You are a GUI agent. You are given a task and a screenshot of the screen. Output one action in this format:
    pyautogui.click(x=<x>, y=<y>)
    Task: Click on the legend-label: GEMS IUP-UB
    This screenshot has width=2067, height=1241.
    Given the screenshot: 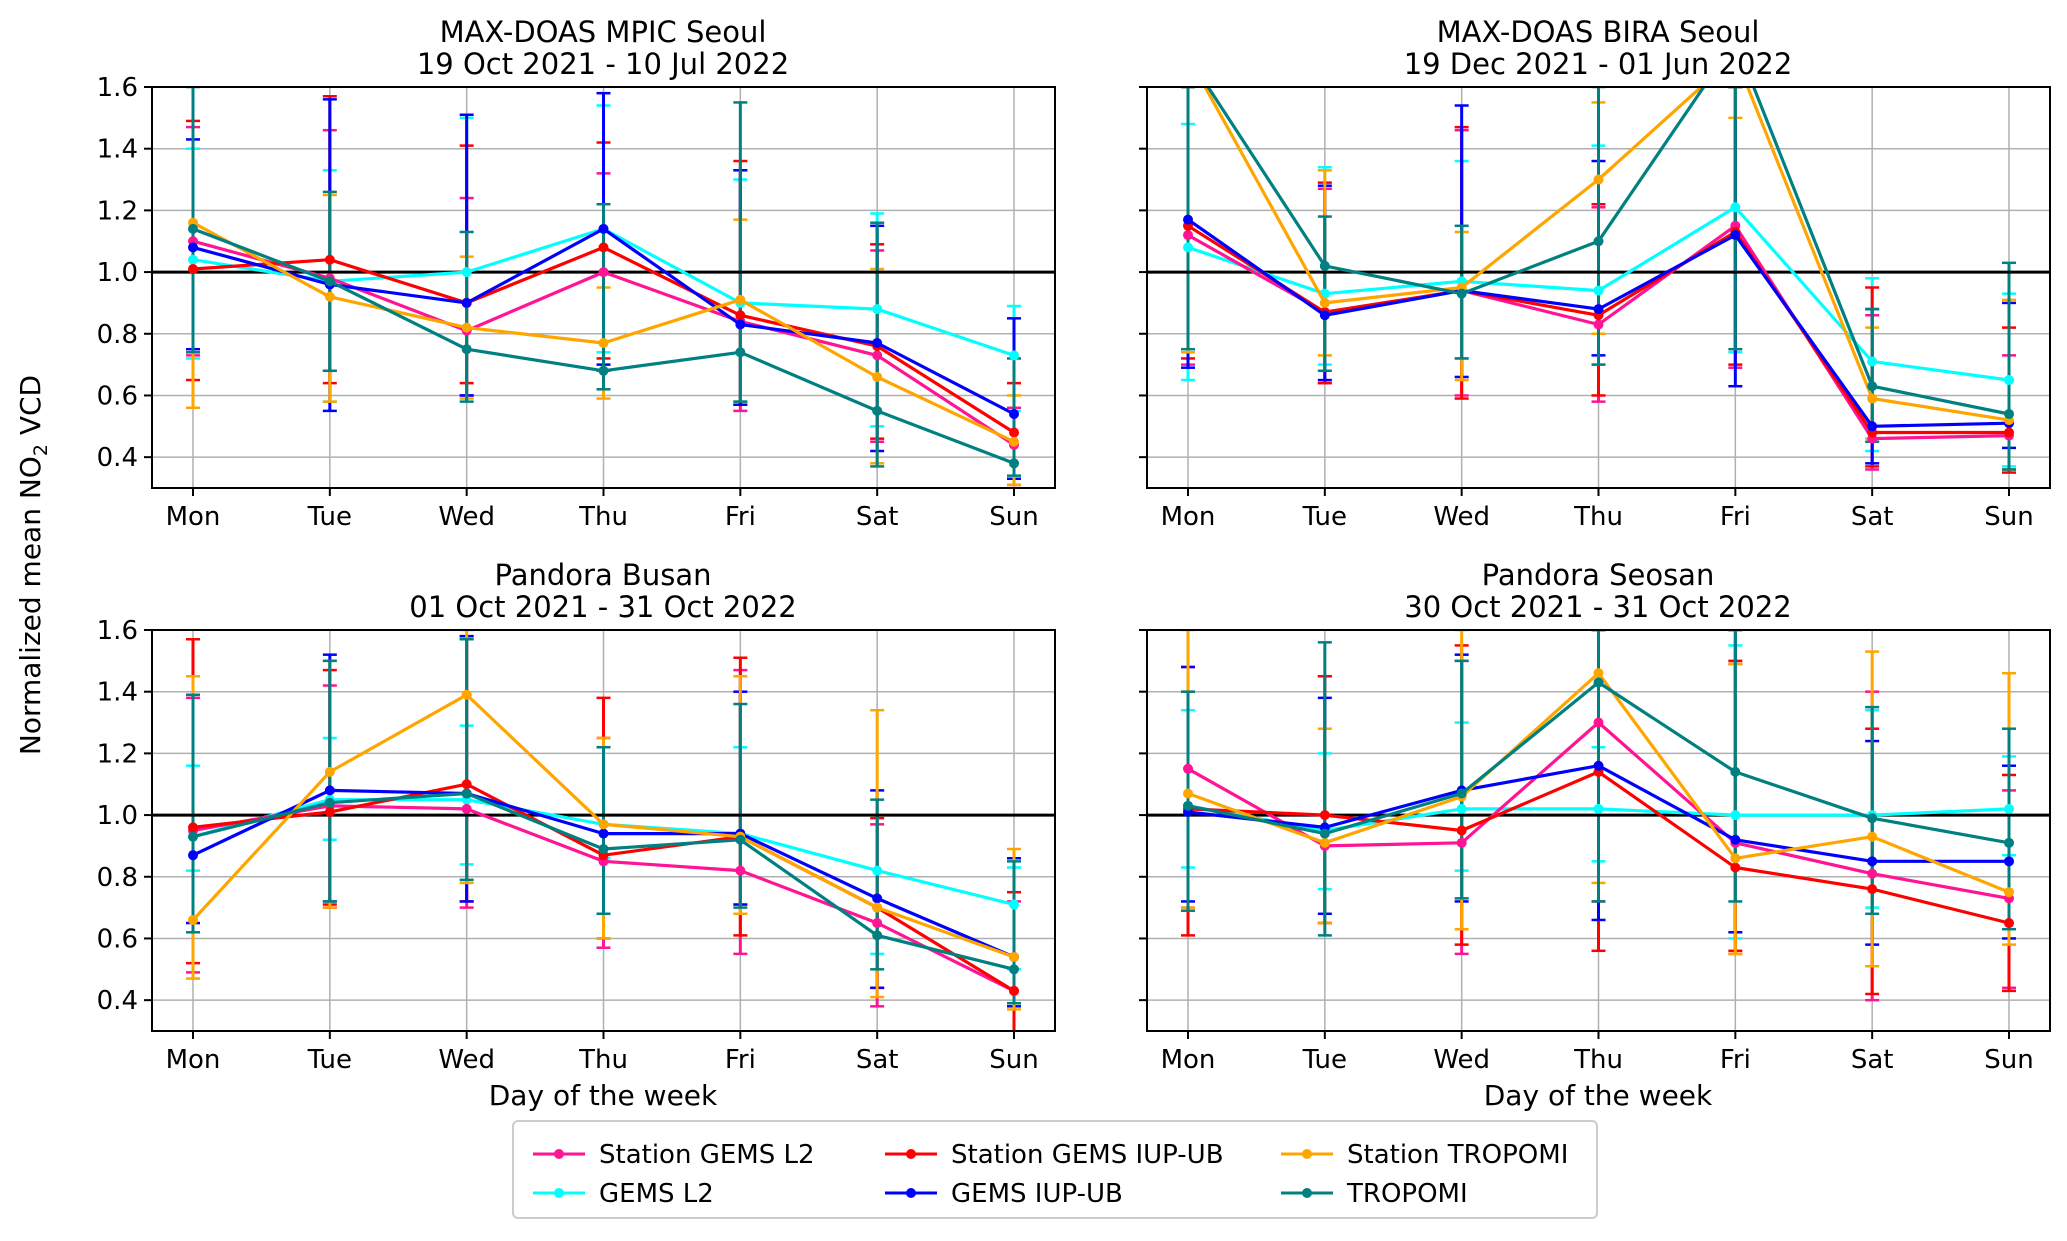 What is the action you would take?
    pyautogui.click(x=1037, y=1194)
    